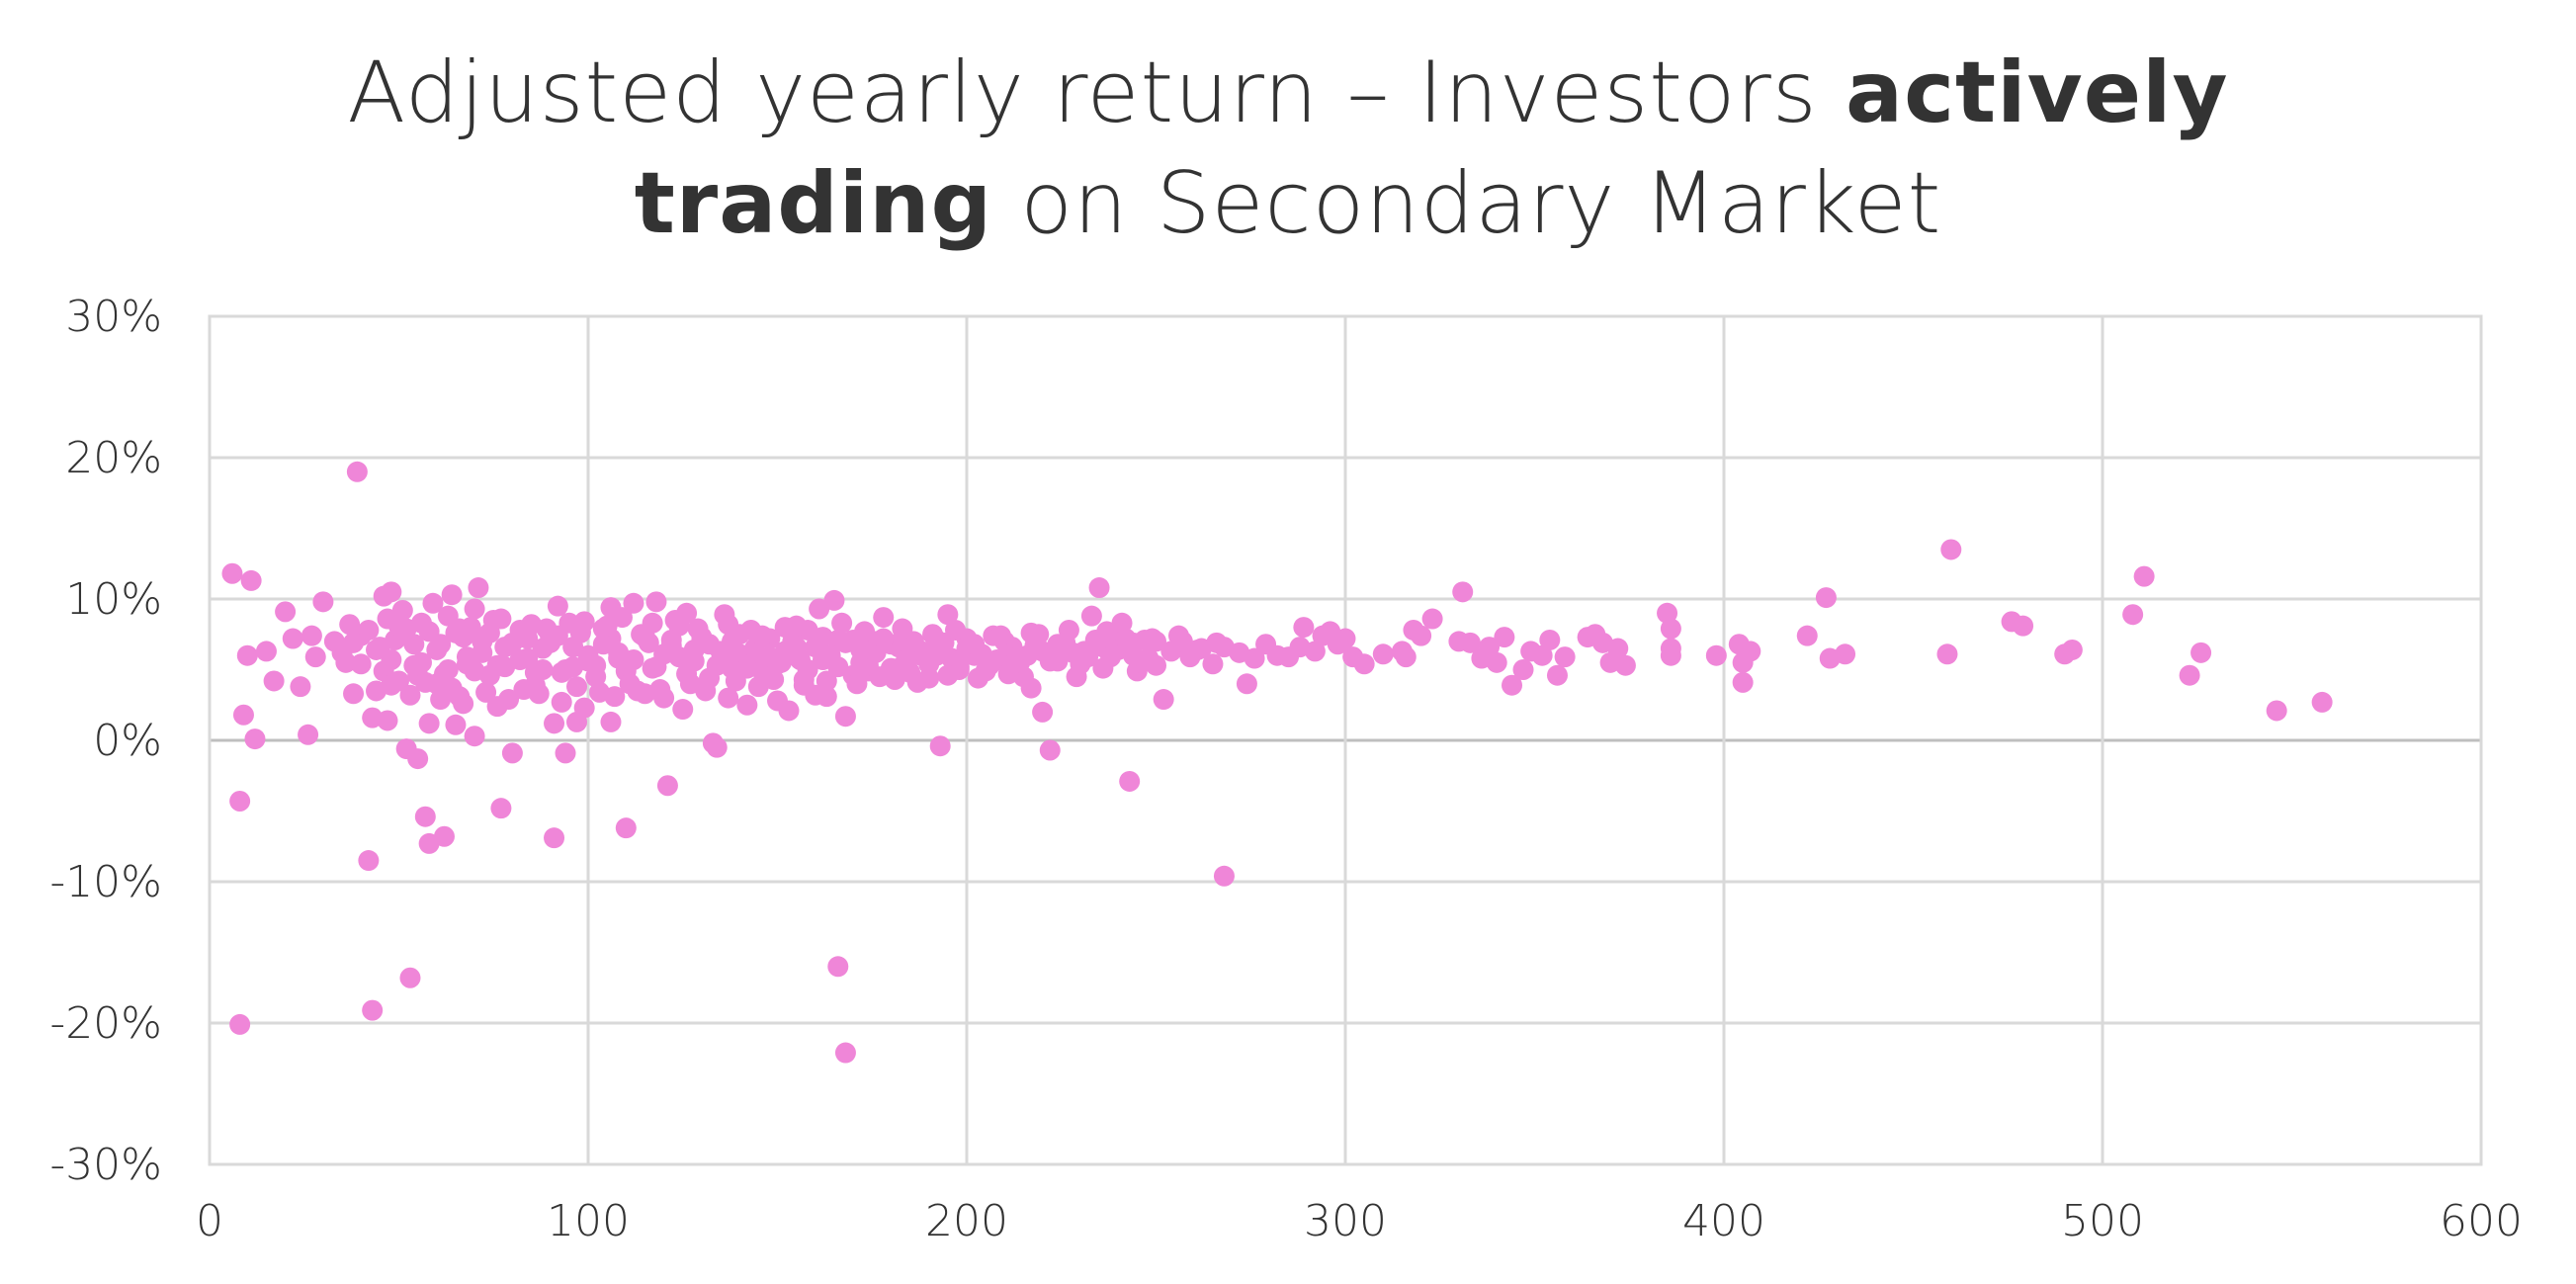 The width and height of the screenshot is (2576, 1284). What do you see at coordinates (113, 317) in the screenshot?
I see `y-tick-label: 30%` at bounding box center [113, 317].